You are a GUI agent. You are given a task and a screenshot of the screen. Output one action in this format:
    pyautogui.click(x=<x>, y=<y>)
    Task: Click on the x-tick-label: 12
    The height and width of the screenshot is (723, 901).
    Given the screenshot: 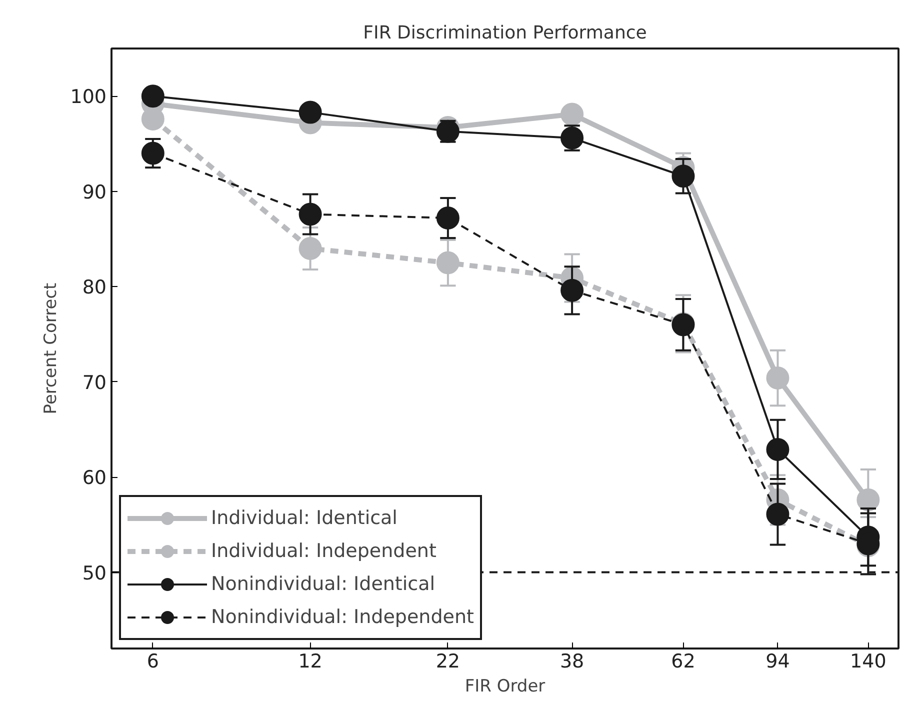 What is the action you would take?
    pyautogui.click(x=310, y=661)
    